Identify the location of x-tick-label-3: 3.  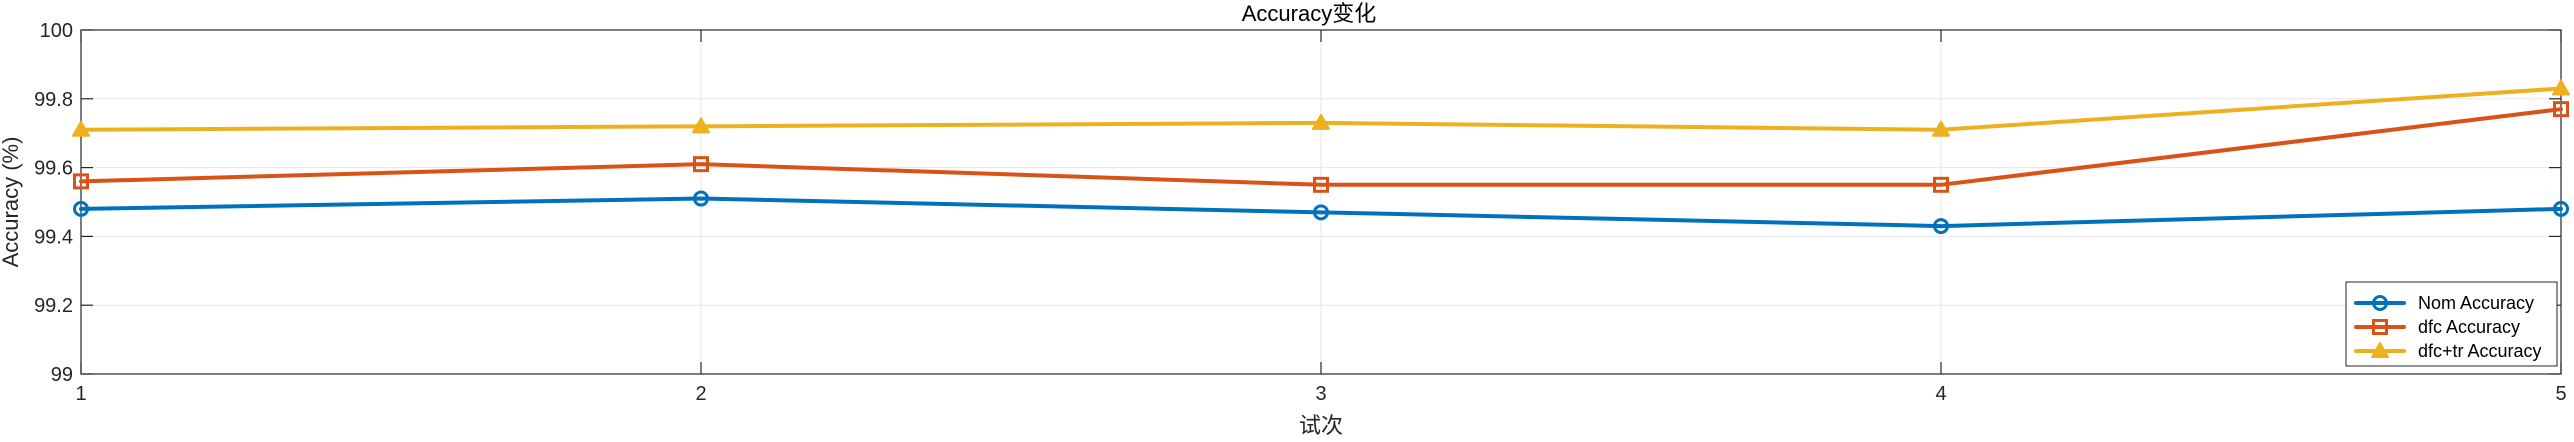
(1320, 394).